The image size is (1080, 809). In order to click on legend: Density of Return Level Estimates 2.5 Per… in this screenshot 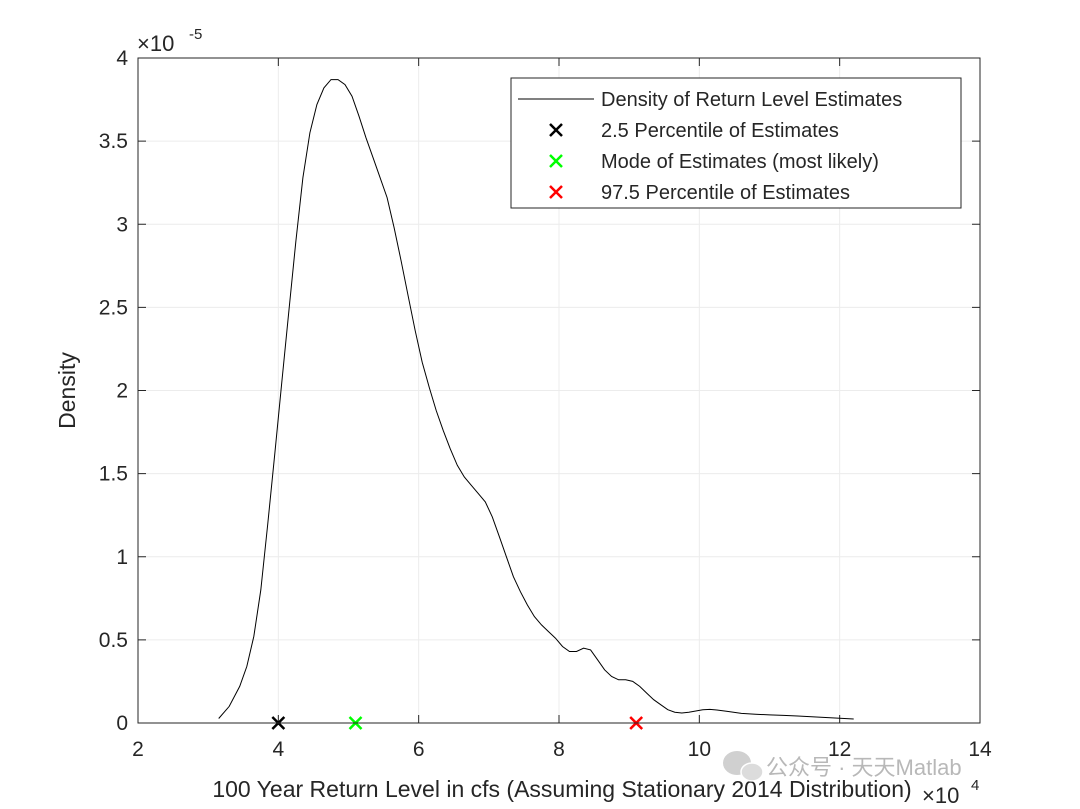, I will do `click(736, 143)`.